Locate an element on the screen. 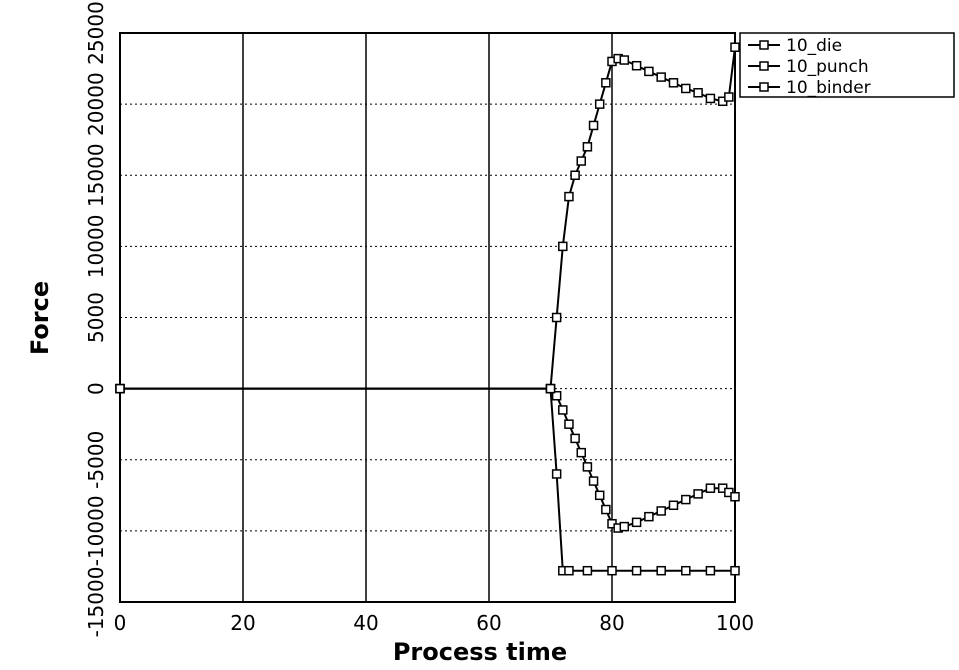 This screenshot has height=670, width=959. y-tick-label: 10000 is located at coordinates (96, 247).